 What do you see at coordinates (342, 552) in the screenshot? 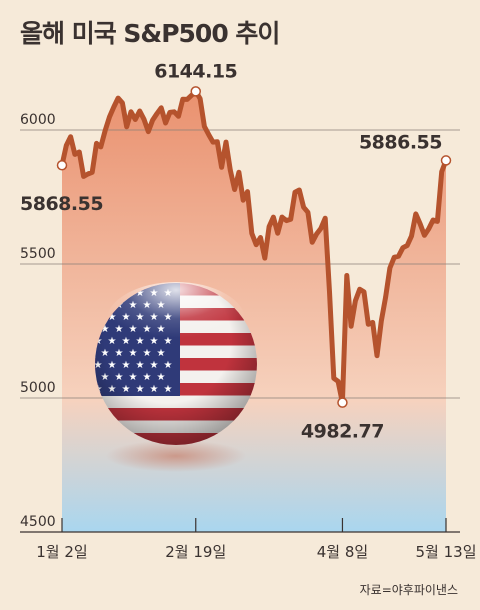
I see `x-tick-label: 4월 8일` at bounding box center [342, 552].